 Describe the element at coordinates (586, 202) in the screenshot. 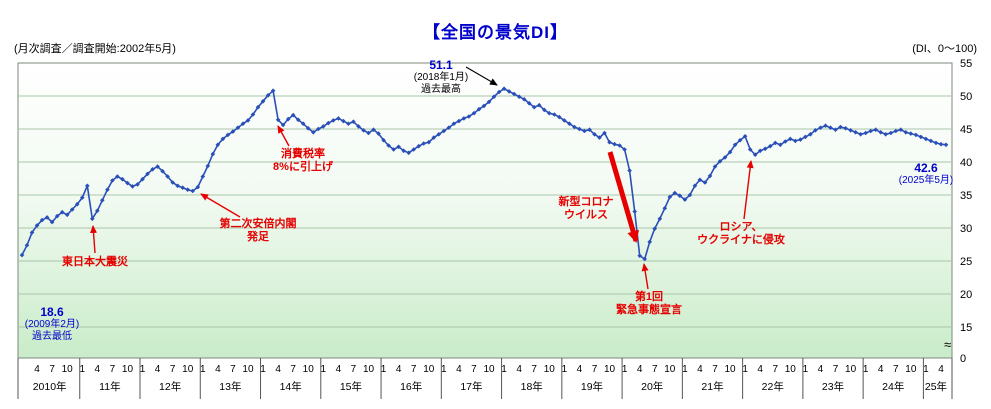

I see `covid-line1: 新型コロナ` at that location.